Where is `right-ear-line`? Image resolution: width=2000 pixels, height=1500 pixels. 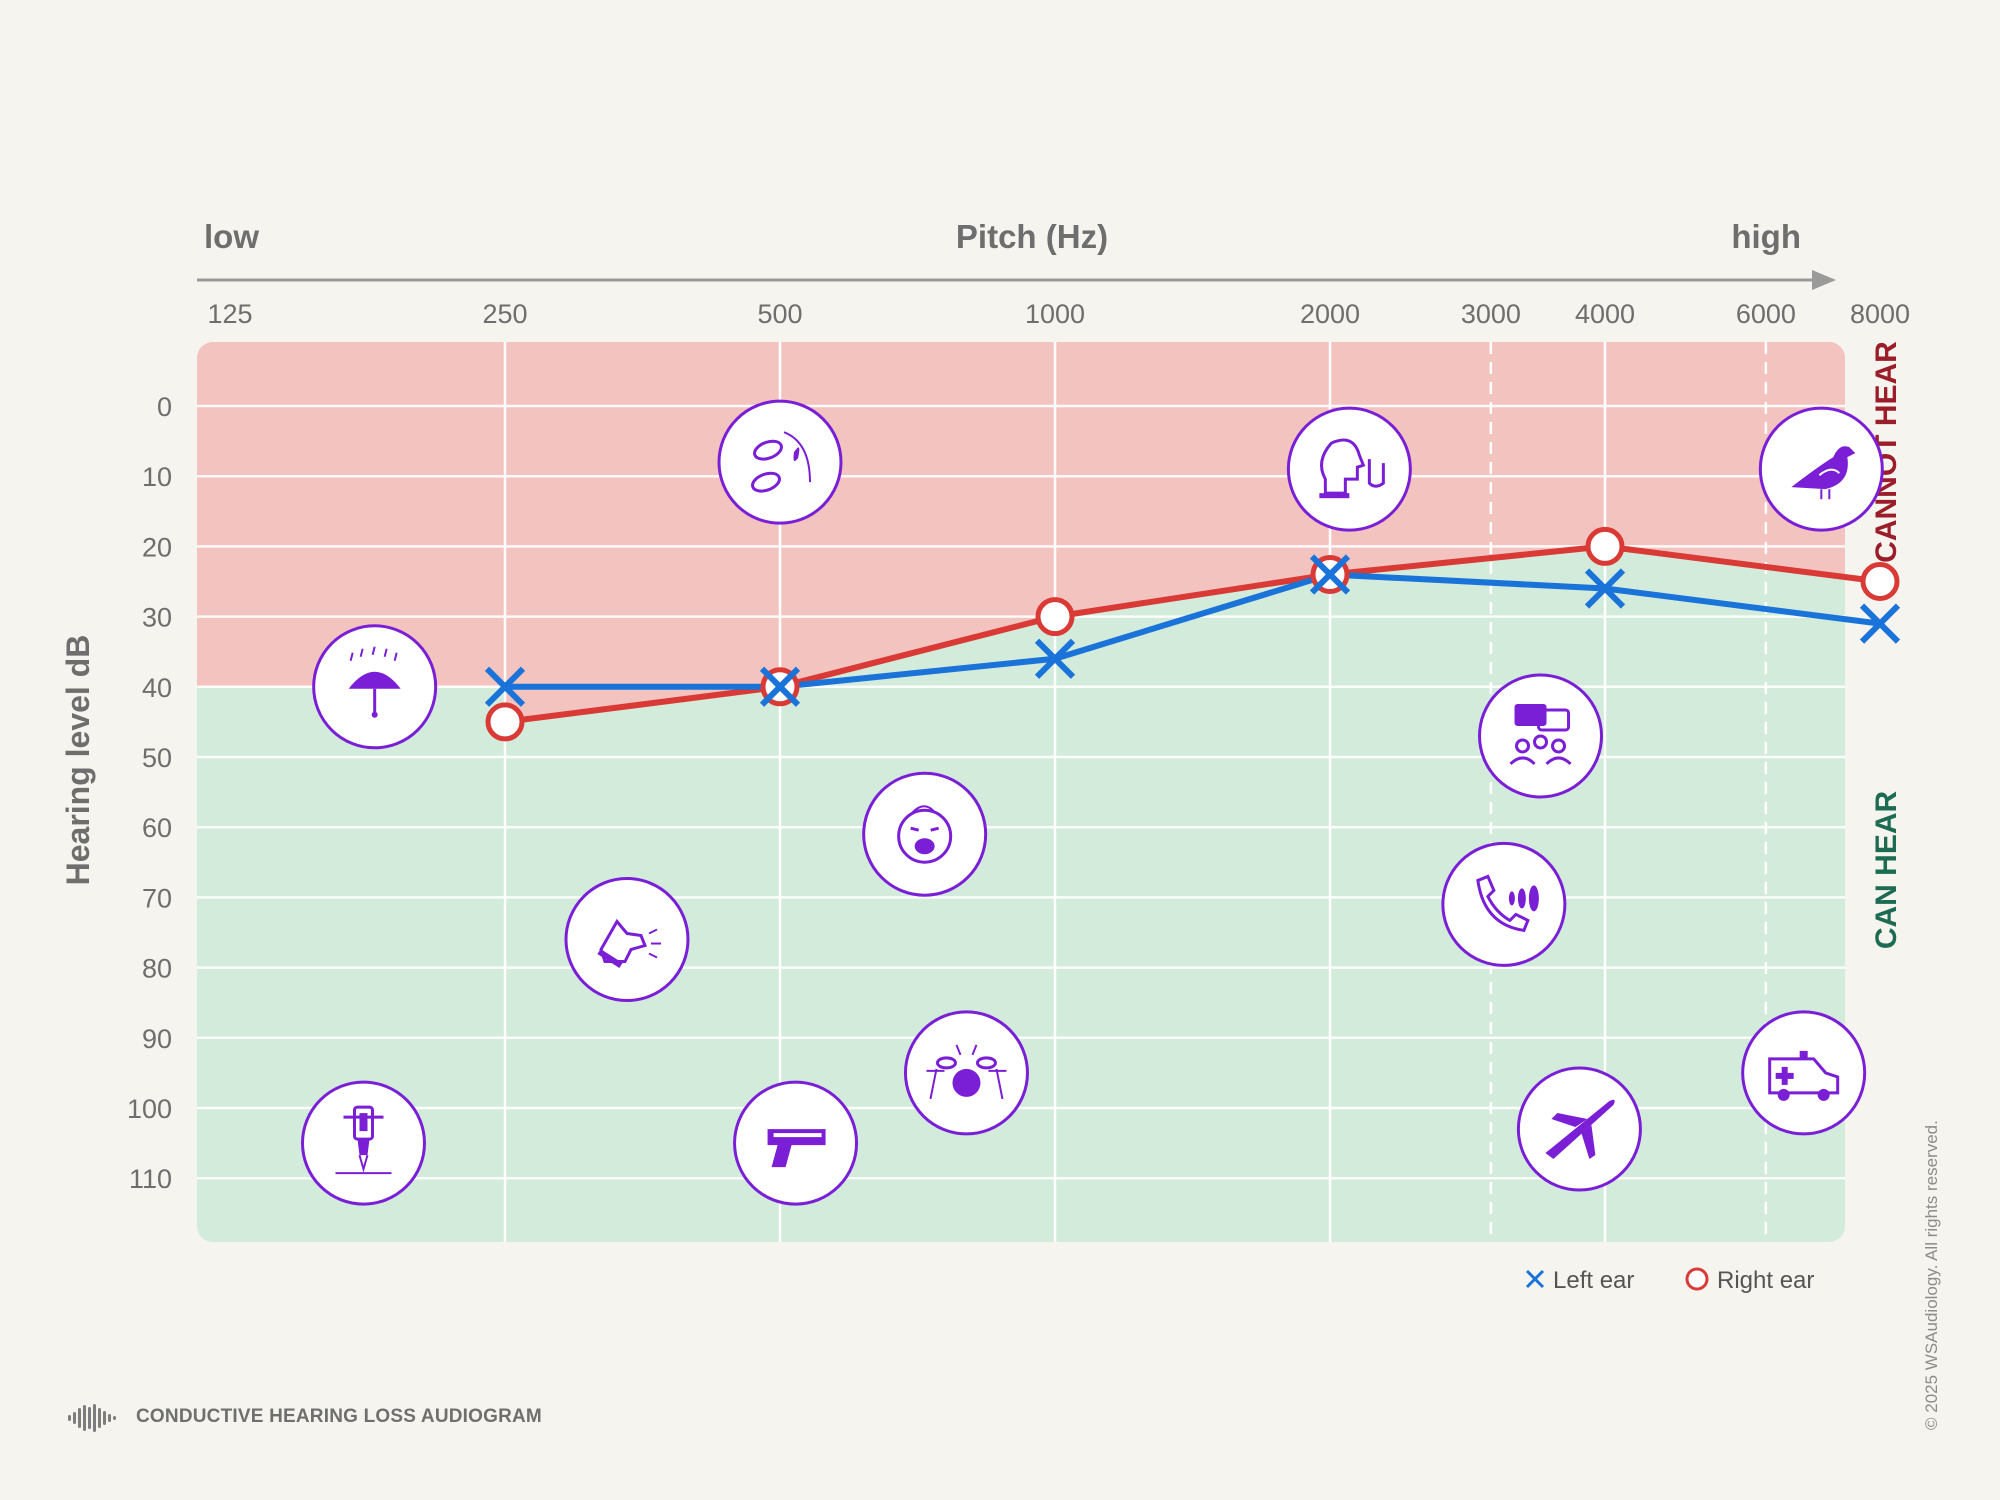 right-ear-line is located at coordinates (1192, 634).